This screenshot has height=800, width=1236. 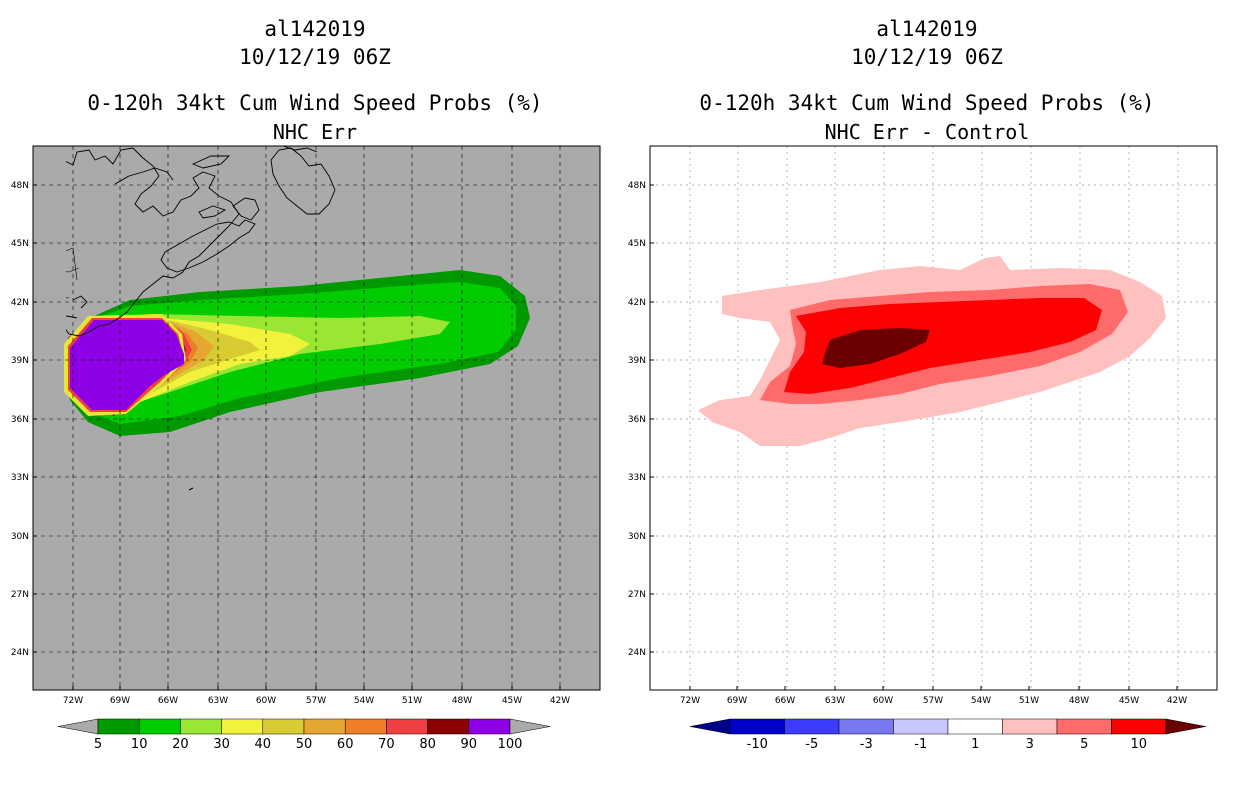 What do you see at coordinates (927, 57) in the screenshot?
I see `right-datetime: 10/12/19 06Z` at bounding box center [927, 57].